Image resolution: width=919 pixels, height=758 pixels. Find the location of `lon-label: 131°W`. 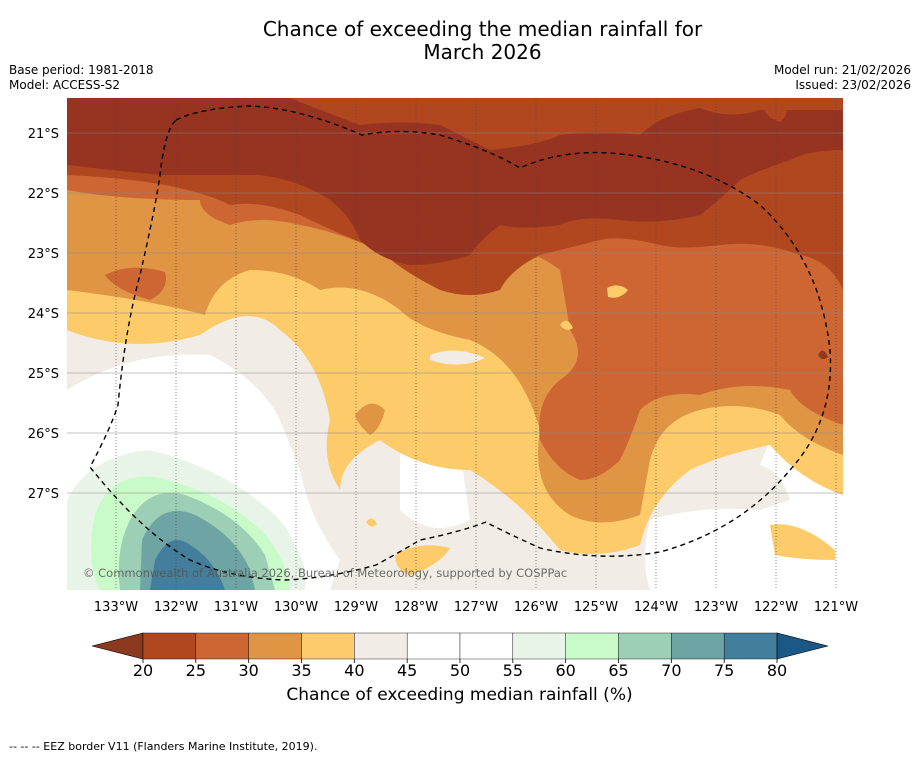

lon-label: 131°W is located at coordinates (236, 607).